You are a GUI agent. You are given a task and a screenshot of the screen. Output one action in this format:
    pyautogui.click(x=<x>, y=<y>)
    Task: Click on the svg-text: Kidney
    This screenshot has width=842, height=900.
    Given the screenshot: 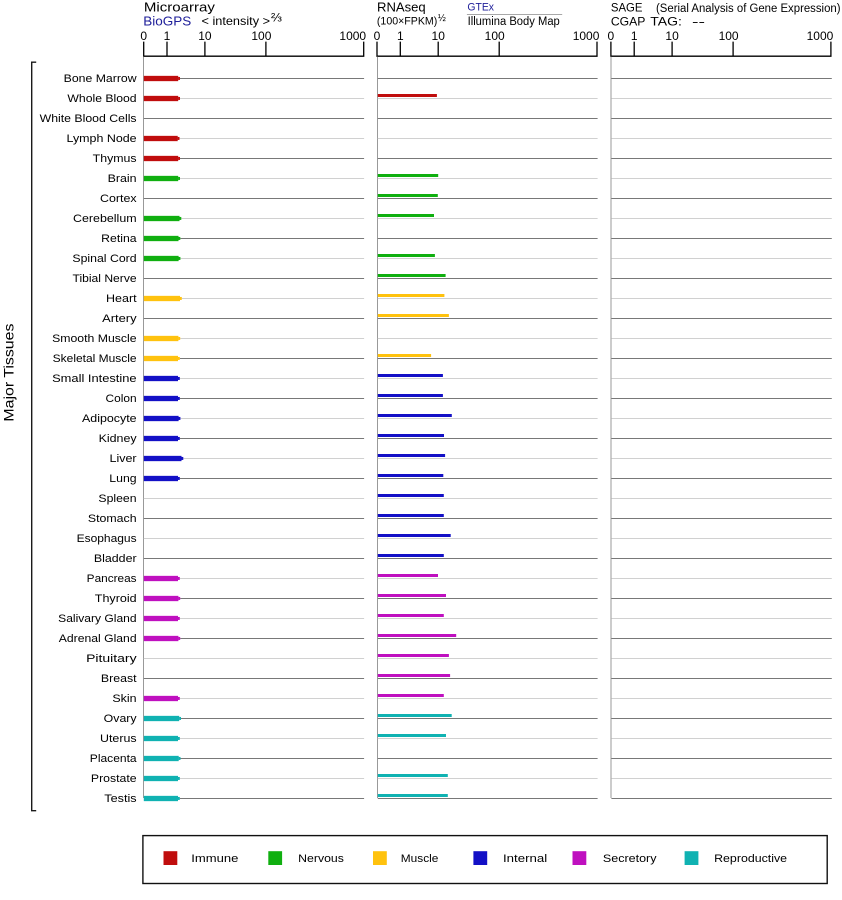 What is the action you would take?
    pyautogui.click(x=118, y=439)
    